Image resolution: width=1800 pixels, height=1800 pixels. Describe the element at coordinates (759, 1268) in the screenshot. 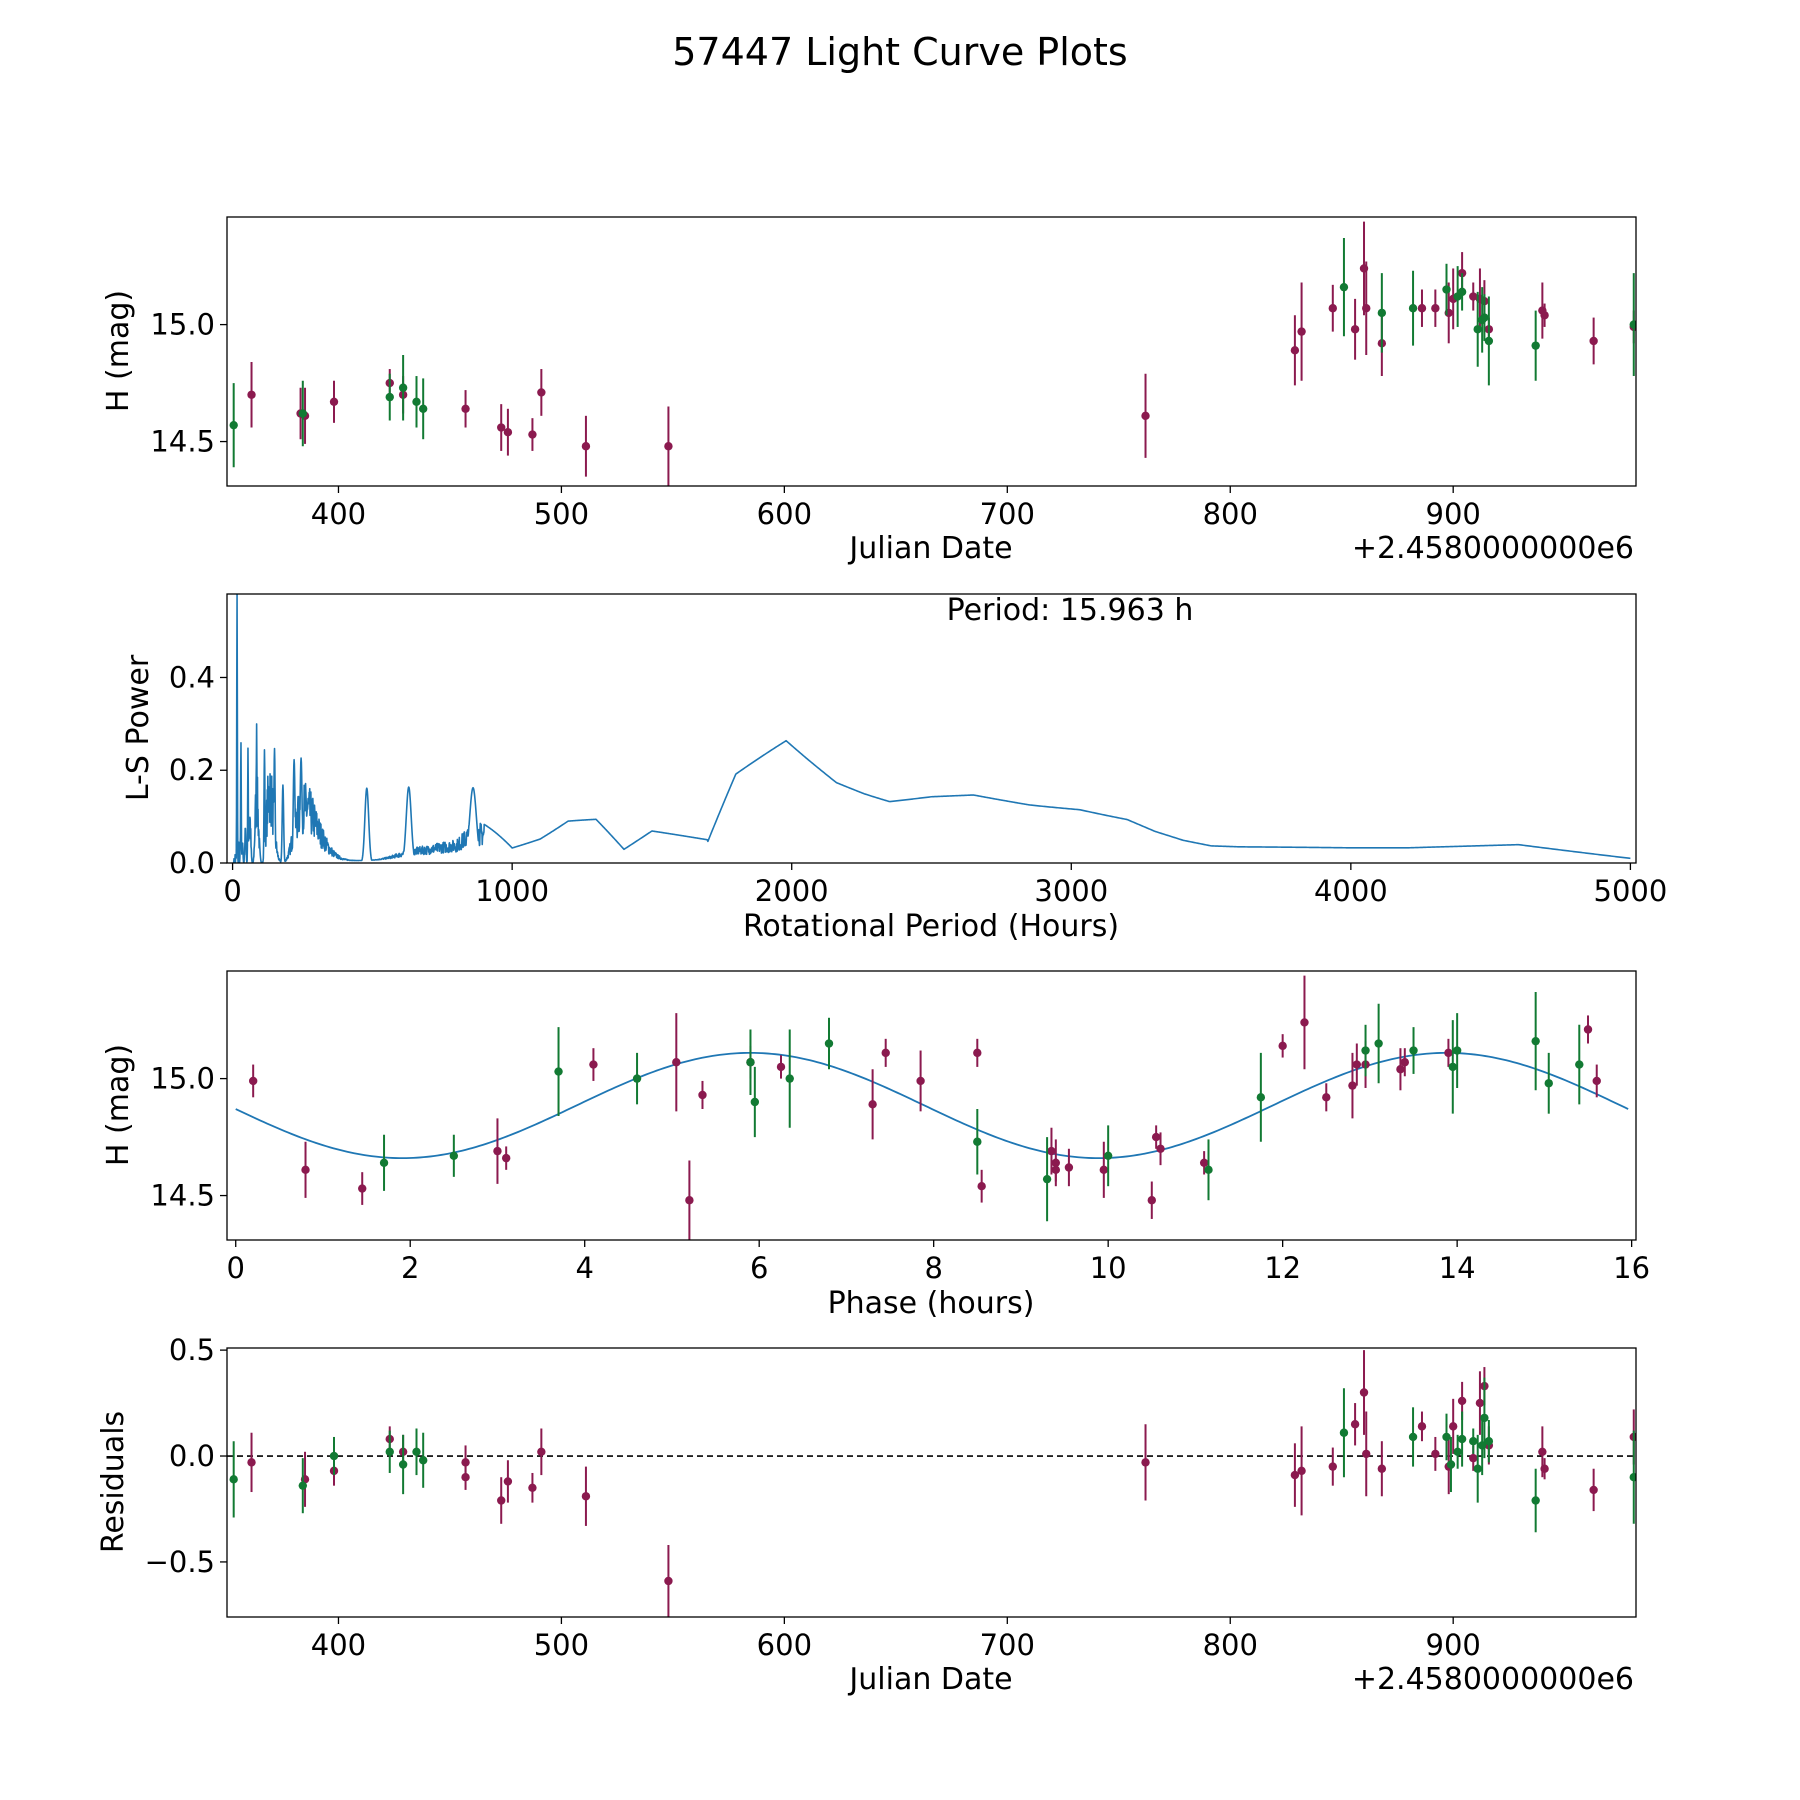

I see `x-tick-label: 6` at that location.